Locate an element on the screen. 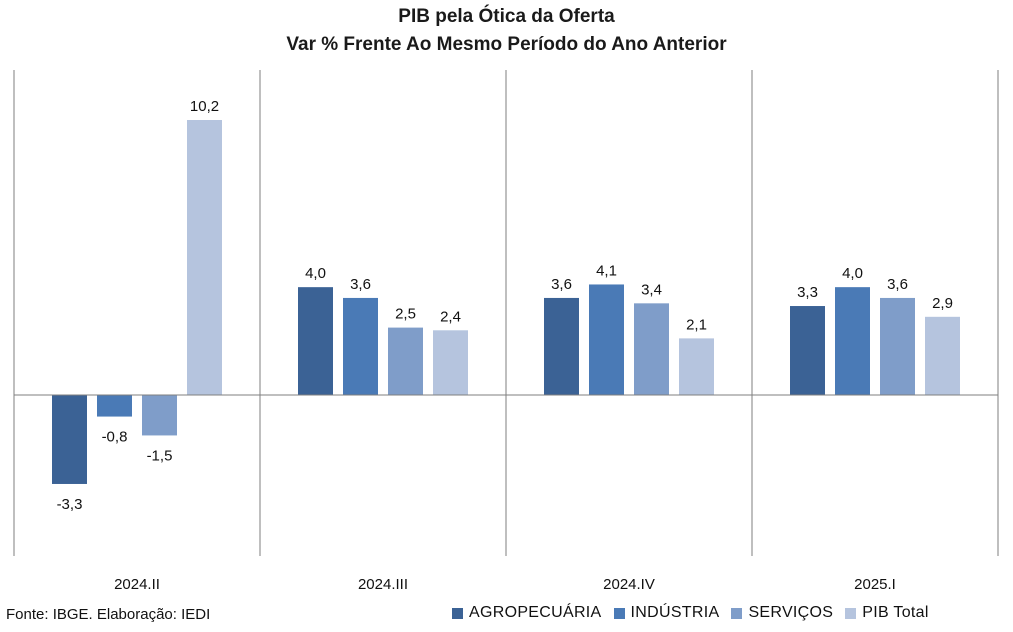  legend-label: INDÚSTRIA is located at coordinates (675, 612).